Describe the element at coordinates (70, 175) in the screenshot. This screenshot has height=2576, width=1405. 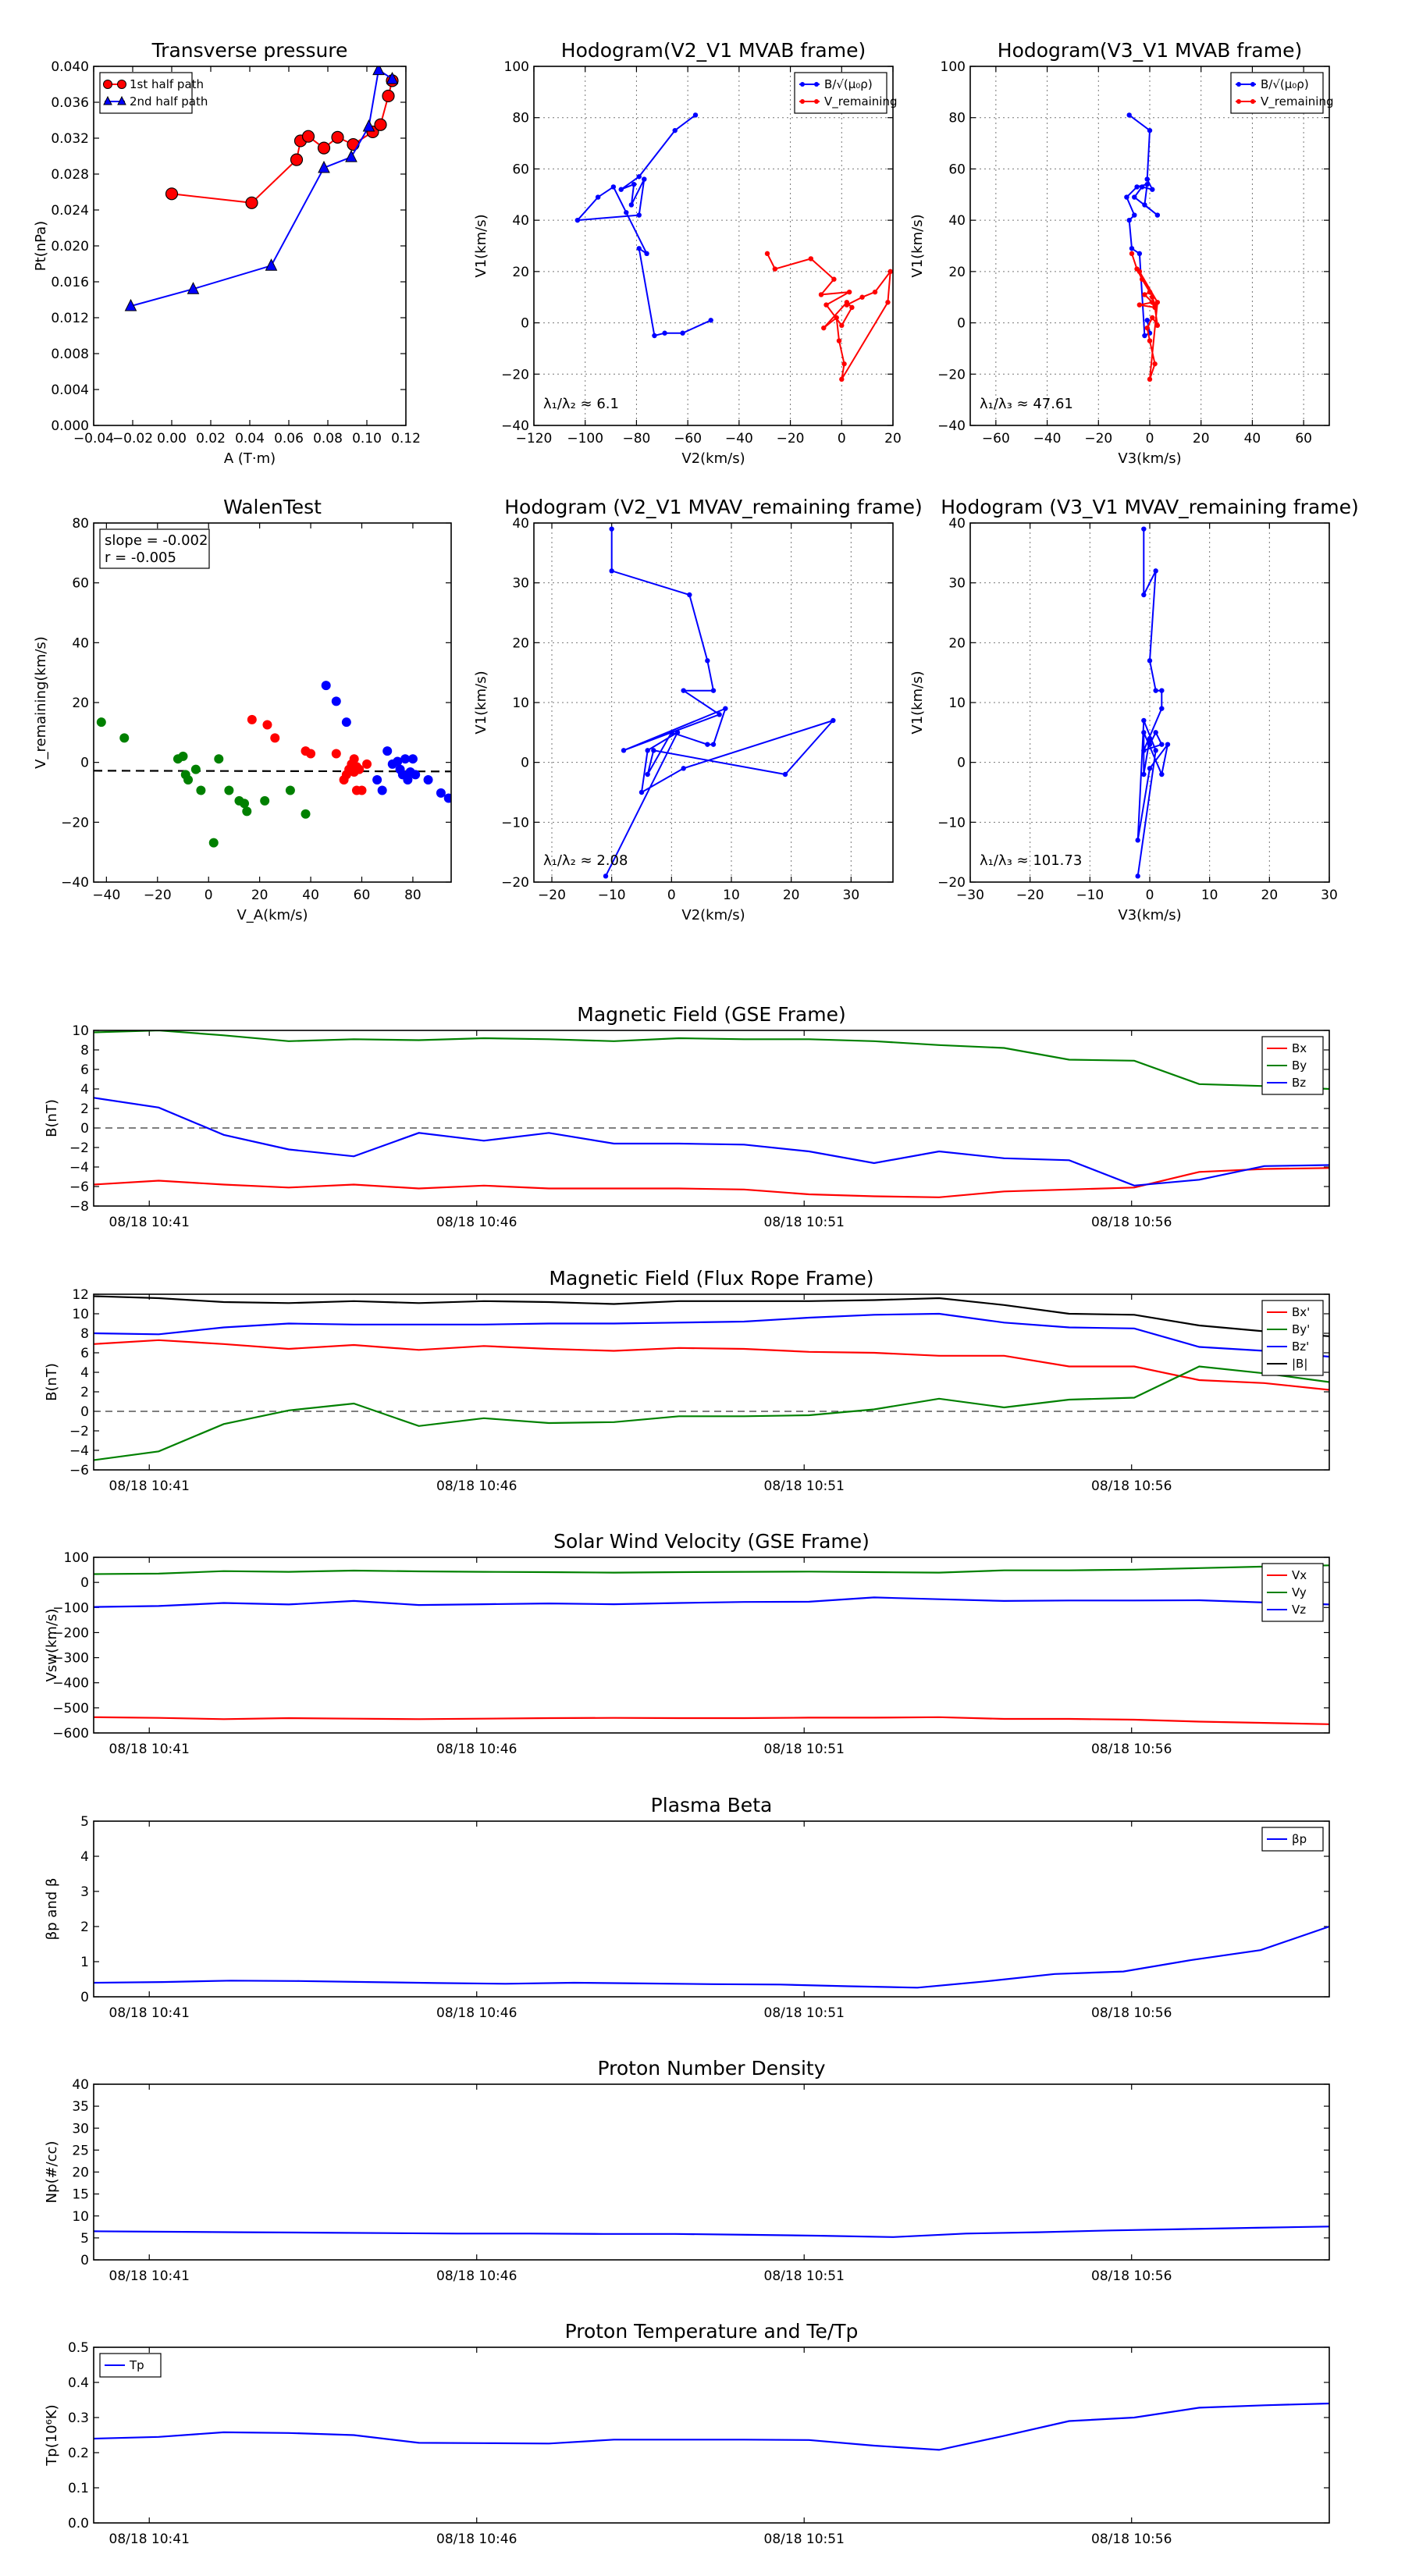
I see `y-tick-label: 0.028` at that location.